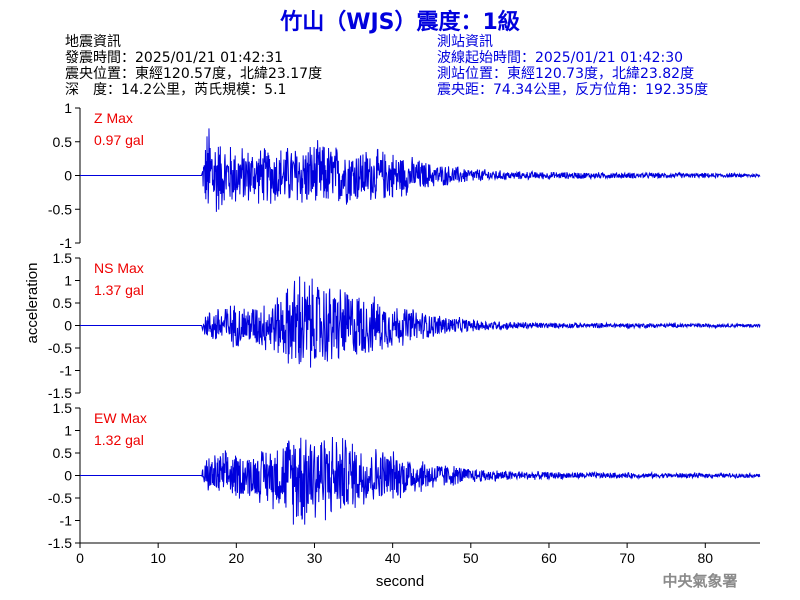 The height and width of the screenshot is (600, 800). I want to click on quake-info-heading: 地震資訊, so click(93, 42).